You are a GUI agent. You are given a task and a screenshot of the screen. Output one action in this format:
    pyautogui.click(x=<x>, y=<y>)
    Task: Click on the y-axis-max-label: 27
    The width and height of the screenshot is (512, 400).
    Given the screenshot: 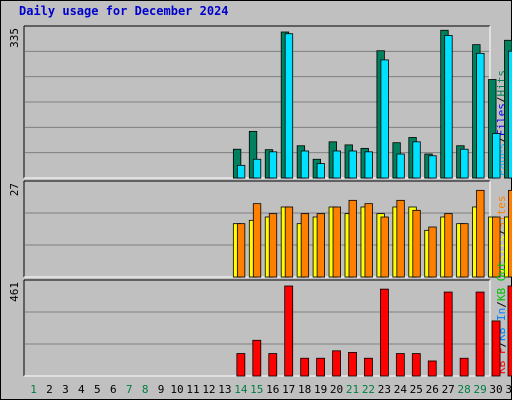 What is the action you would take?
    pyautogui.click(x=14, y=189)
    